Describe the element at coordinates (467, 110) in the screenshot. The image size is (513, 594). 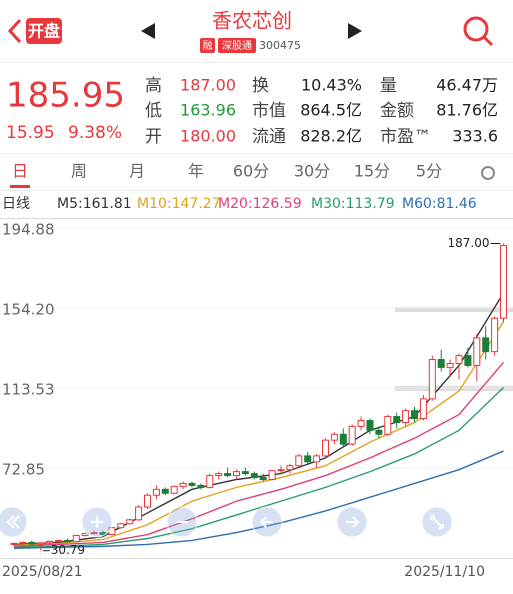
I see `field-value: 81.76亿` at that location.